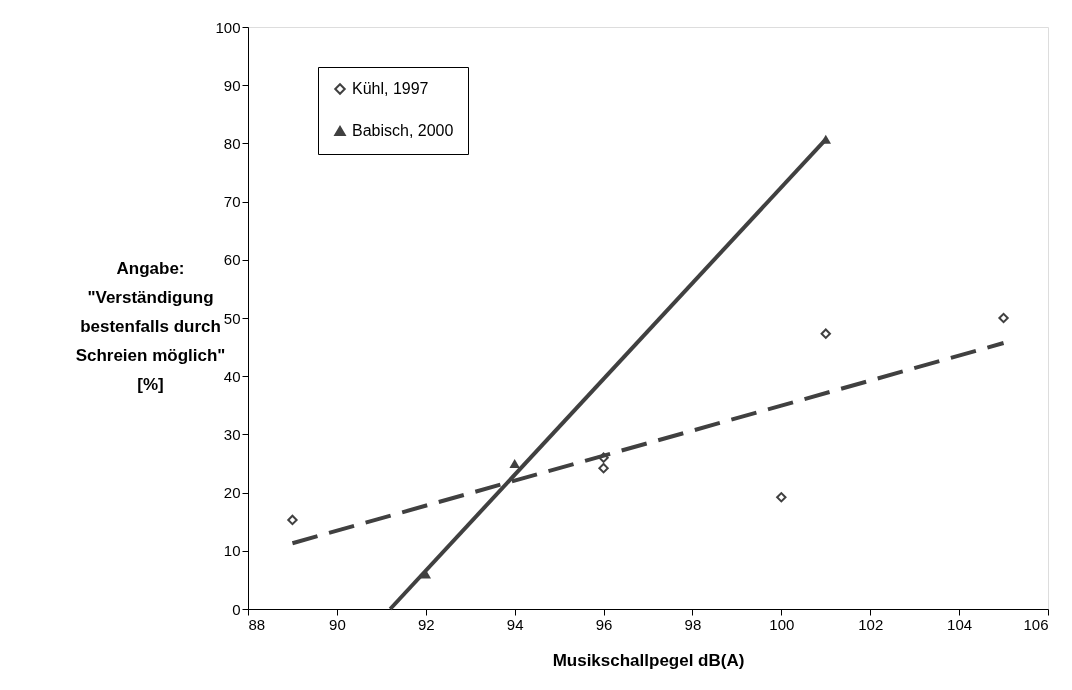 This screenshot has width=1072, height=690. I want to click on y-tick-label: 70, so click(232, 202).